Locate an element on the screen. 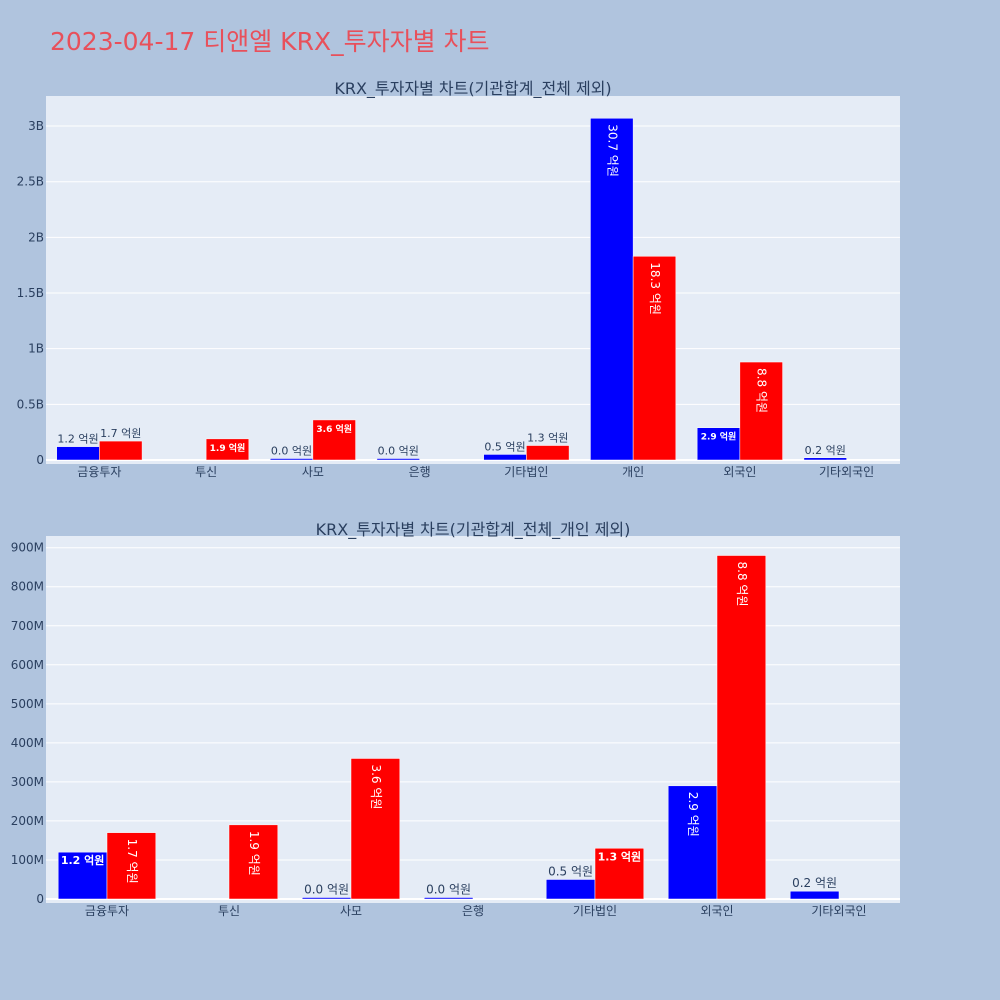 This screenshot has height=1000, width=1000. data-label: 30.7 억원 is located at coordinates (612, 150).